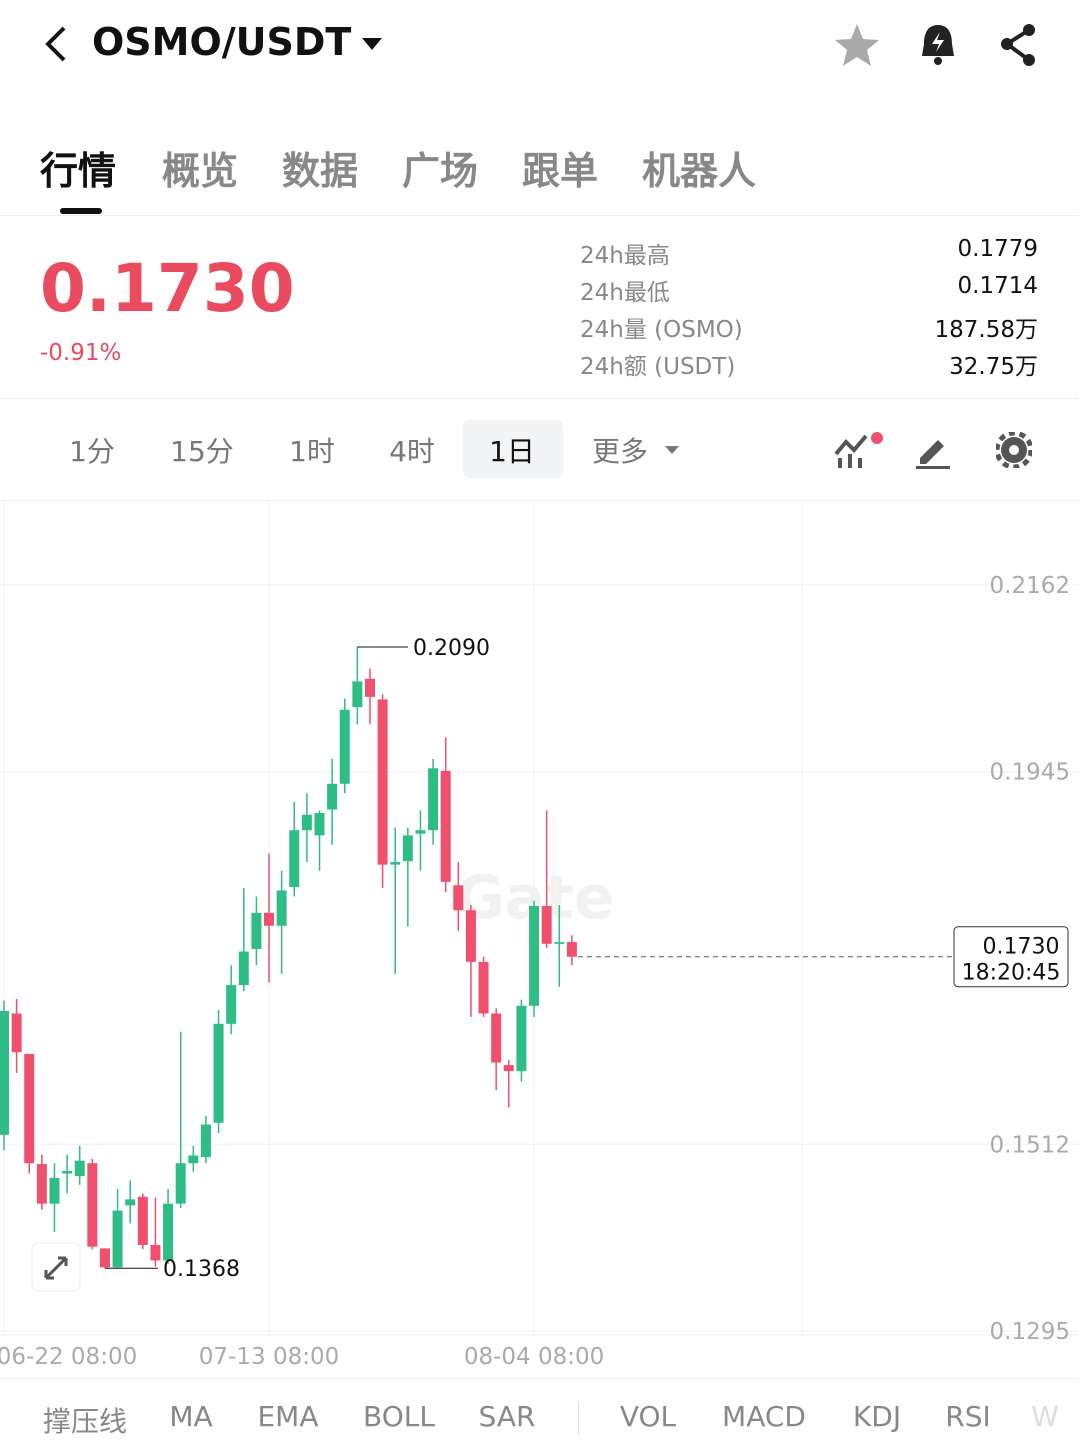 The height and width of the screenshot is (1447, 1079). I want to click on star-icon, so click(857, 45).